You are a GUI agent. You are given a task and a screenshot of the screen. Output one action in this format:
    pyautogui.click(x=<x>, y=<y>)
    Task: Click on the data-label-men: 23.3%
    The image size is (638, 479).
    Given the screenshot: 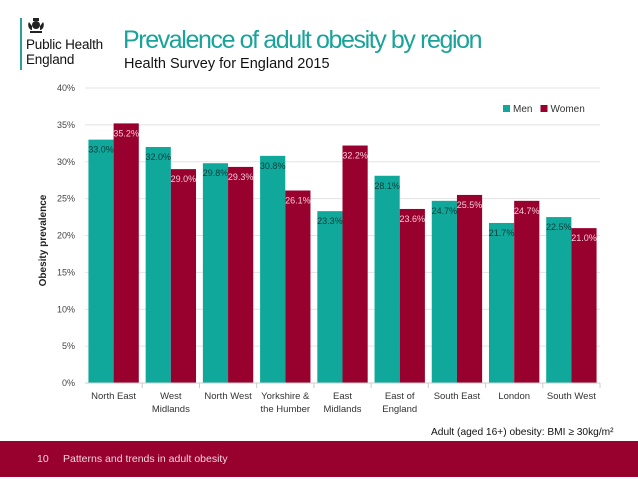 What is the action you would take?
    pyautogui.click(x=330, y=221)
    